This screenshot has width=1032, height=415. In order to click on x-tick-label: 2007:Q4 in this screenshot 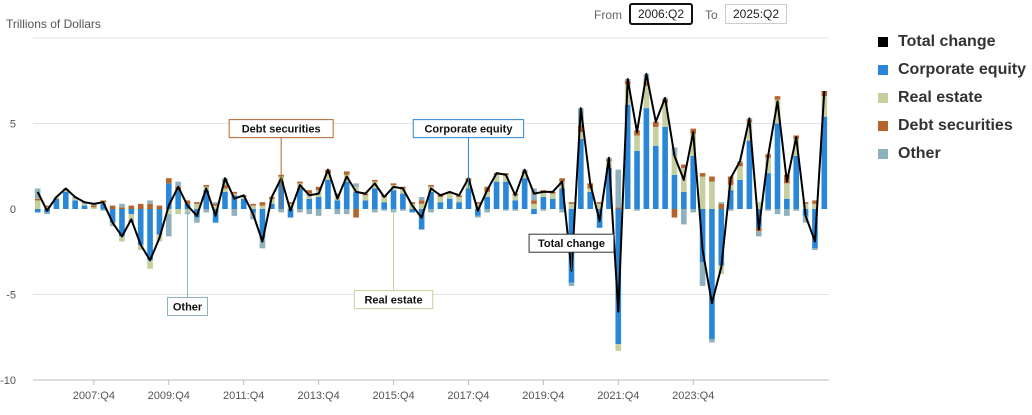, I will do `click(94, 396)`.